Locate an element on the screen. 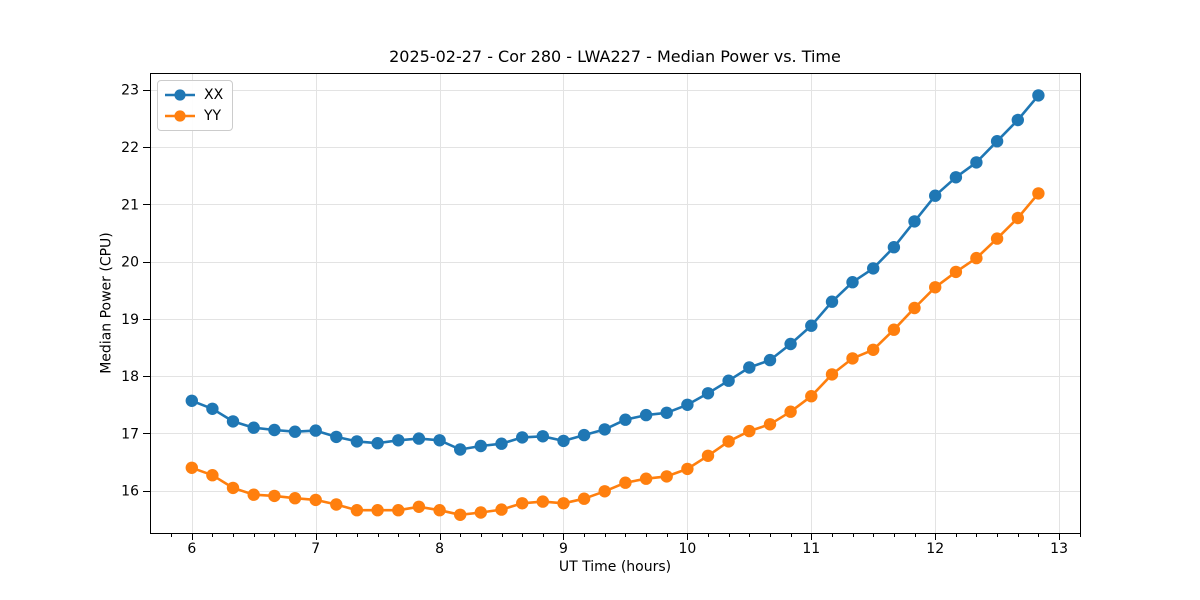 The width and height of the screenshot is (1200, 600). x-tick-label-11: 11 is located at coordinates (811, 549).